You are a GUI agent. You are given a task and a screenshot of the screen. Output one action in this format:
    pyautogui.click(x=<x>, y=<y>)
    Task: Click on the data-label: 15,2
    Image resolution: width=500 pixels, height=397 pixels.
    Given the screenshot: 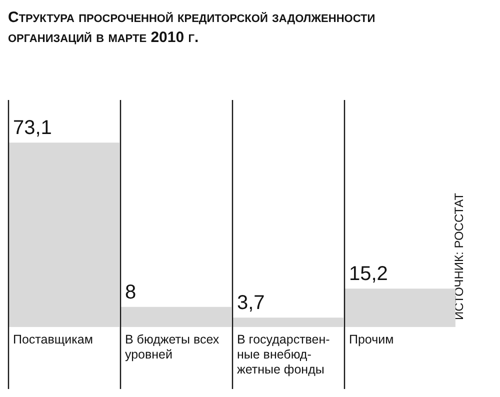 What is the action you would take?
    pyautogui.click(x=368, y=274)
    